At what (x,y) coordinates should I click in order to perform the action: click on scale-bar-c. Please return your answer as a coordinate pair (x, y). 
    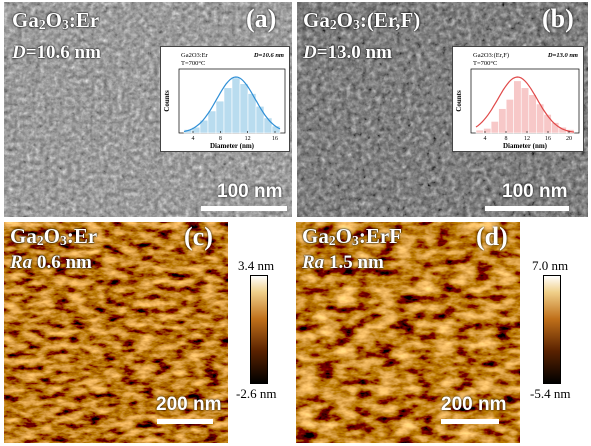
    Looking at the image, I should click on (185, 421).